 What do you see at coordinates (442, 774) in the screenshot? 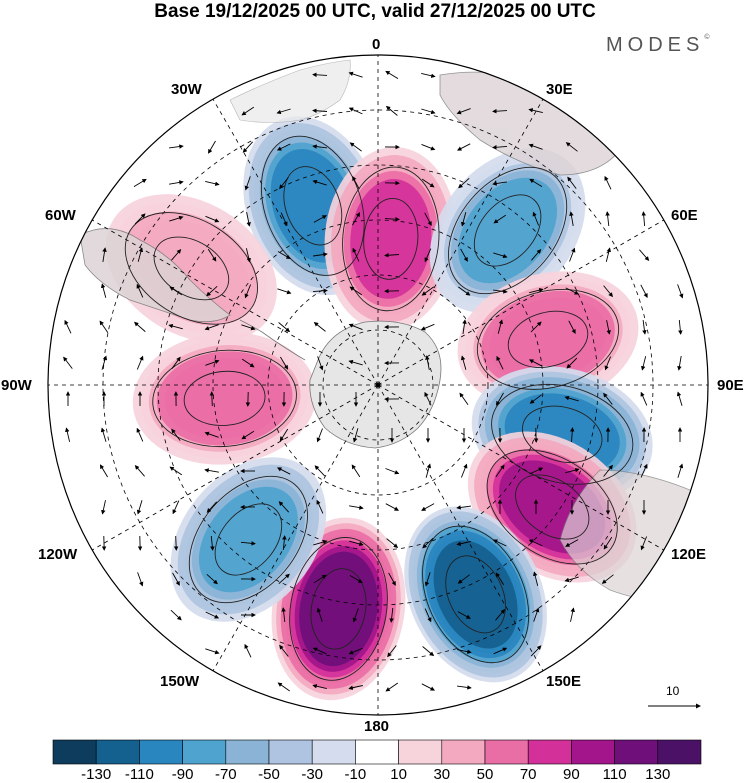
I see `colorbar-tick-label: 30` at bounding box center [442, 774].